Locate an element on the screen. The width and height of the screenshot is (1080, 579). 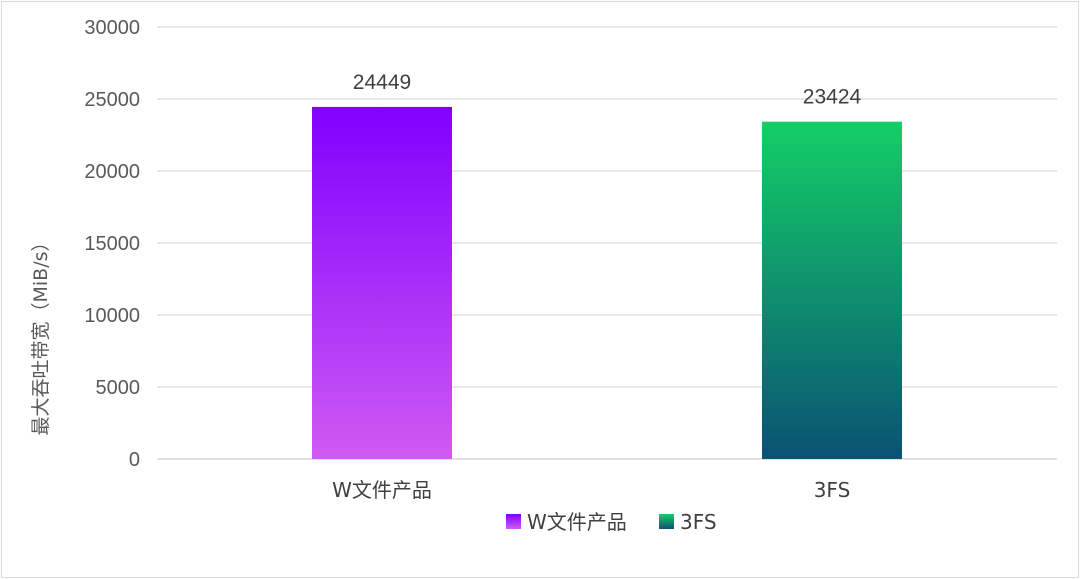
y-tick-label: 20000 is located at coordinates (112, 172).